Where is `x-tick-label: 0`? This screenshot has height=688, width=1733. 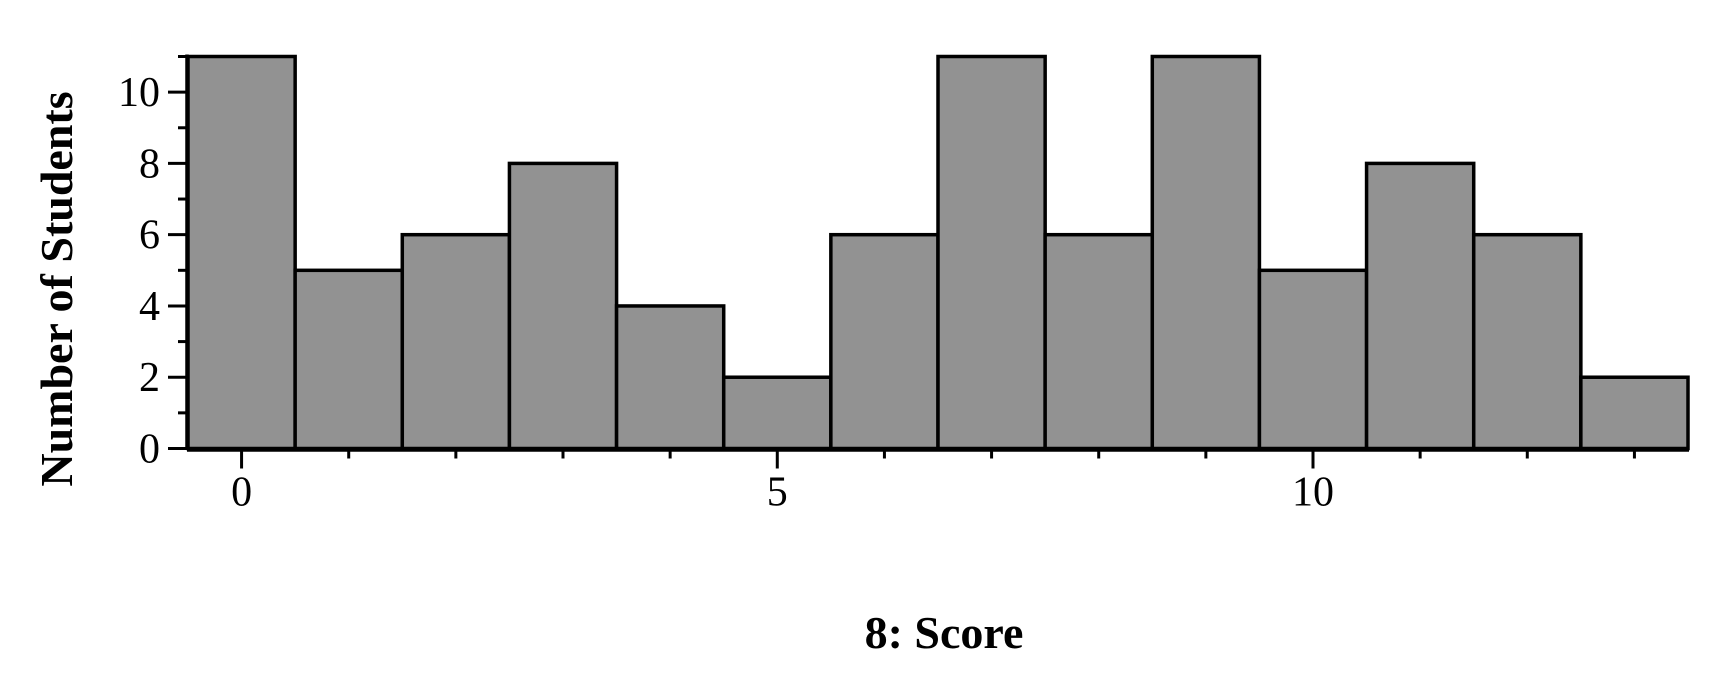
x-tick-label: 0 is located at coordinates (241, 493).